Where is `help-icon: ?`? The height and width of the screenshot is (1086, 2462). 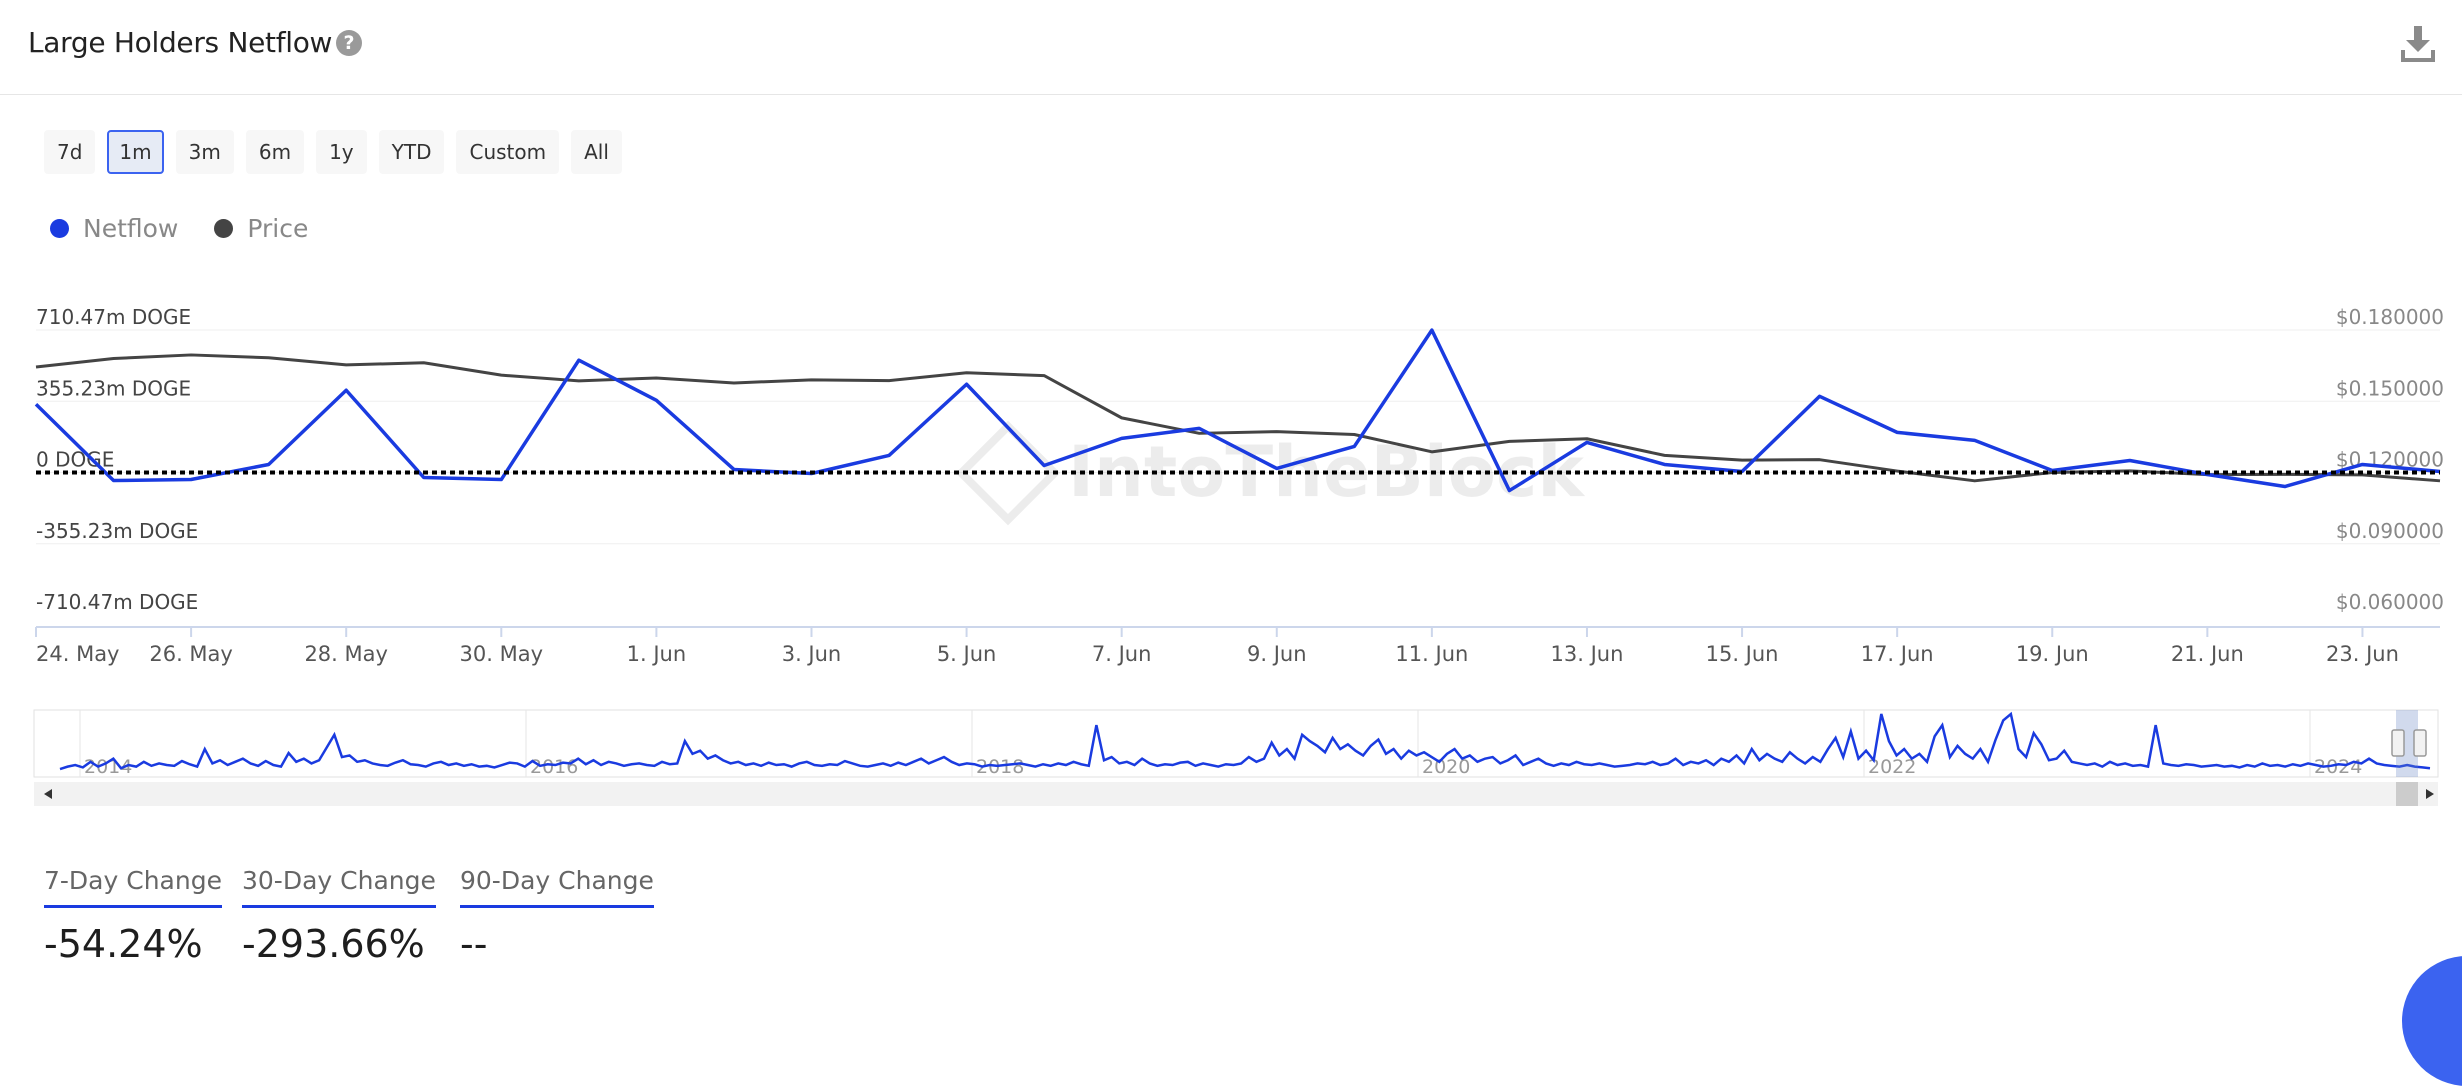 help-icon: ? is located at coordinates (349, 43).